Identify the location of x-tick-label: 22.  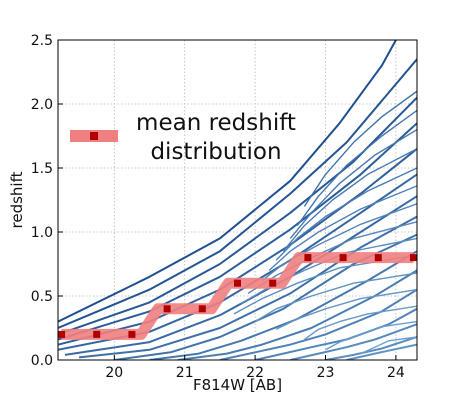
(255, 373).